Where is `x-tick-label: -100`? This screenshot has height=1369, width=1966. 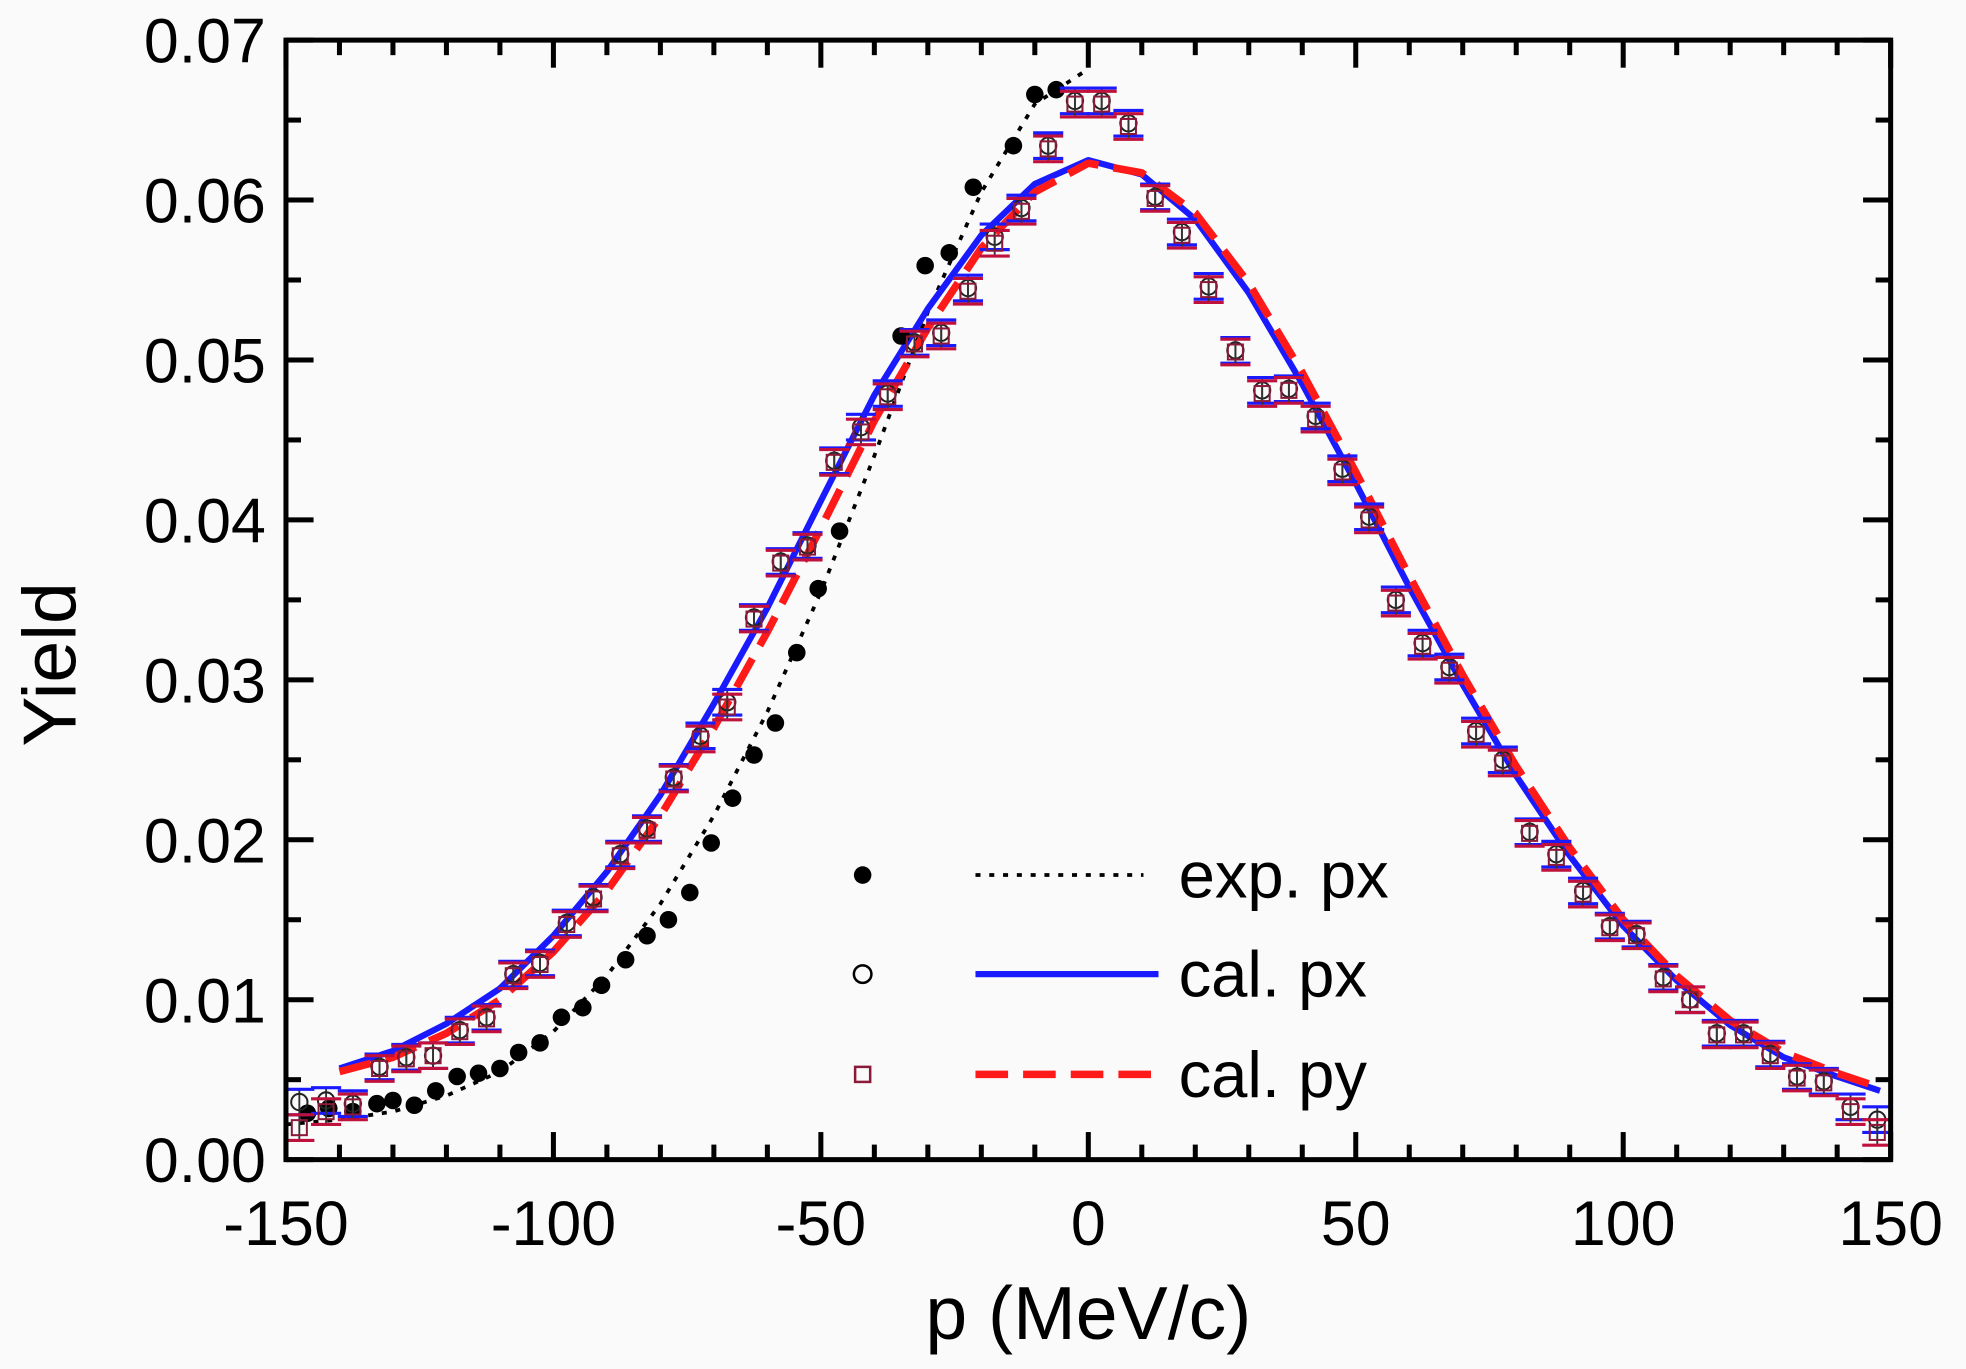
x-tick-label: -100 is located at coordinates (553, 1224).